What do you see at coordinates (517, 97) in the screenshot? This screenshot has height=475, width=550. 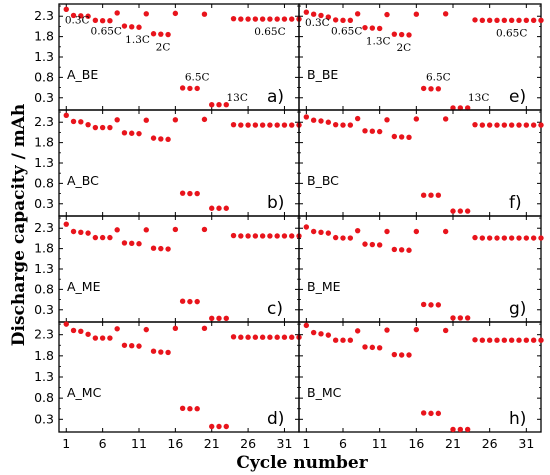 I see `panel-letter-label: e)` at bounding box center [517, 97].